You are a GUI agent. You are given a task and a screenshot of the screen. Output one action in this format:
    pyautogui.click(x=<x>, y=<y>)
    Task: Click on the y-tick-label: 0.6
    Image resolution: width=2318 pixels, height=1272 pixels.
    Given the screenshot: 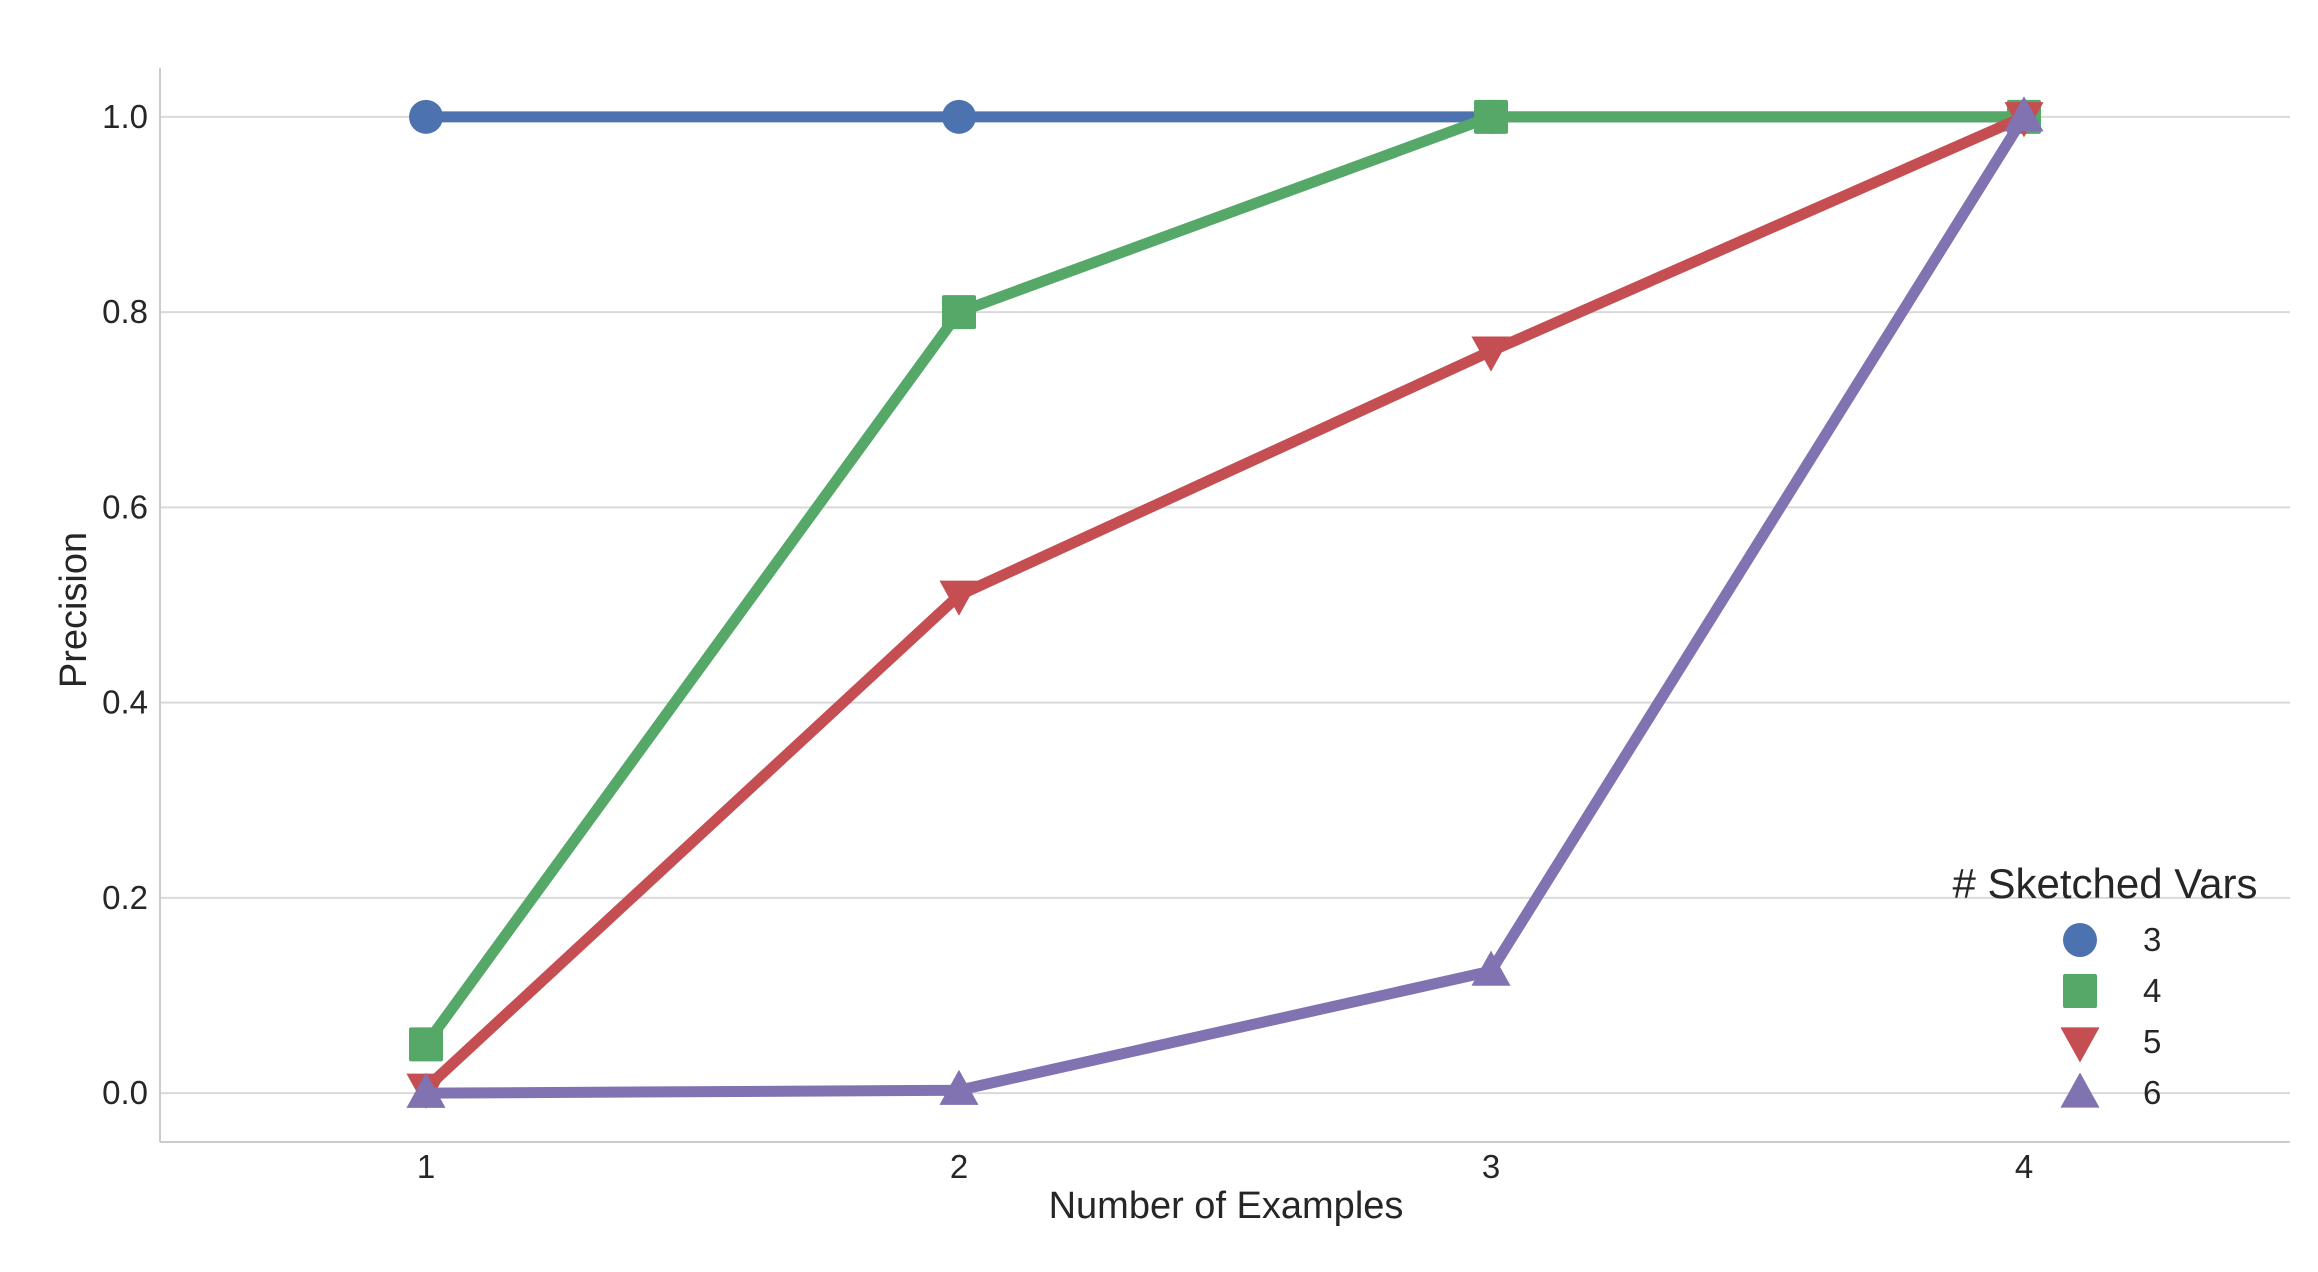 What is the action you would take?
    pyautogui.click(x=125, y=506)
    